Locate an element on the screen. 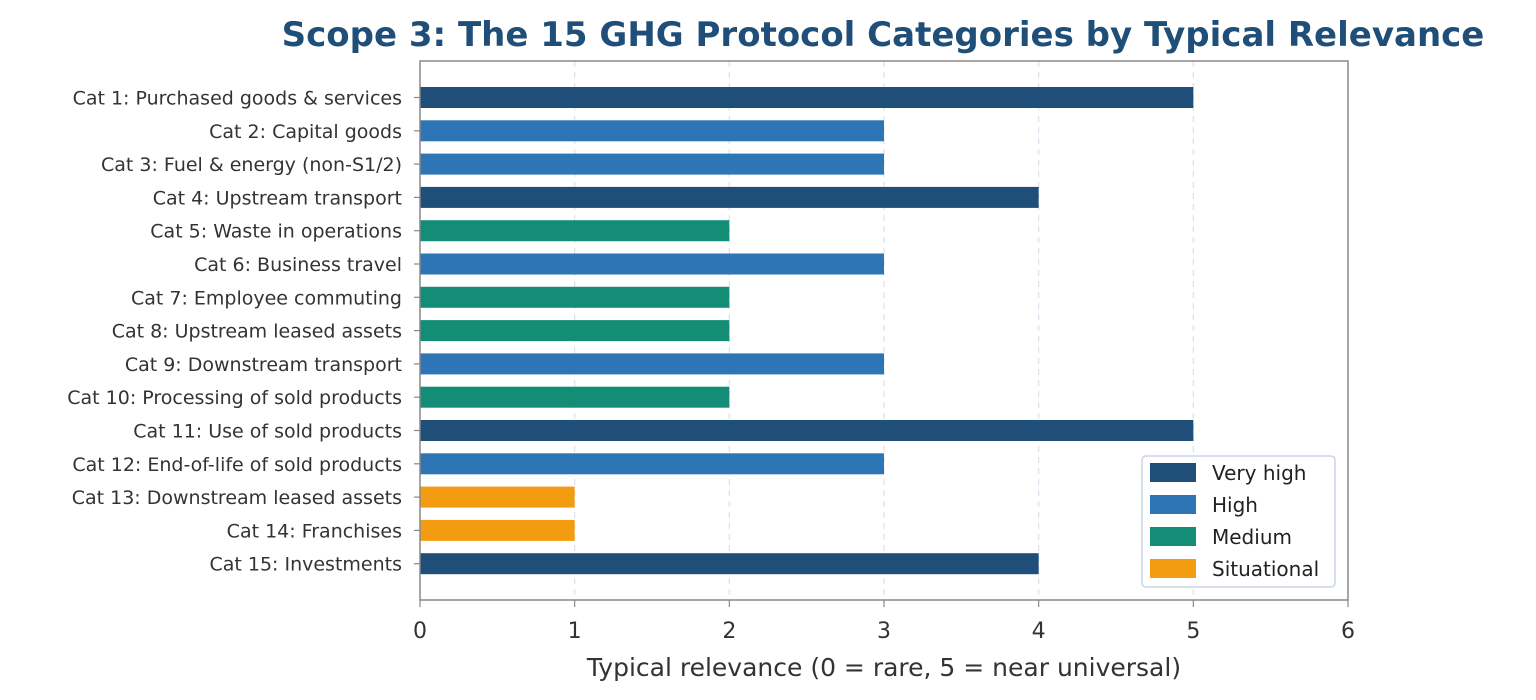  legend-label: Medium is located at coordinates (1252, 537).